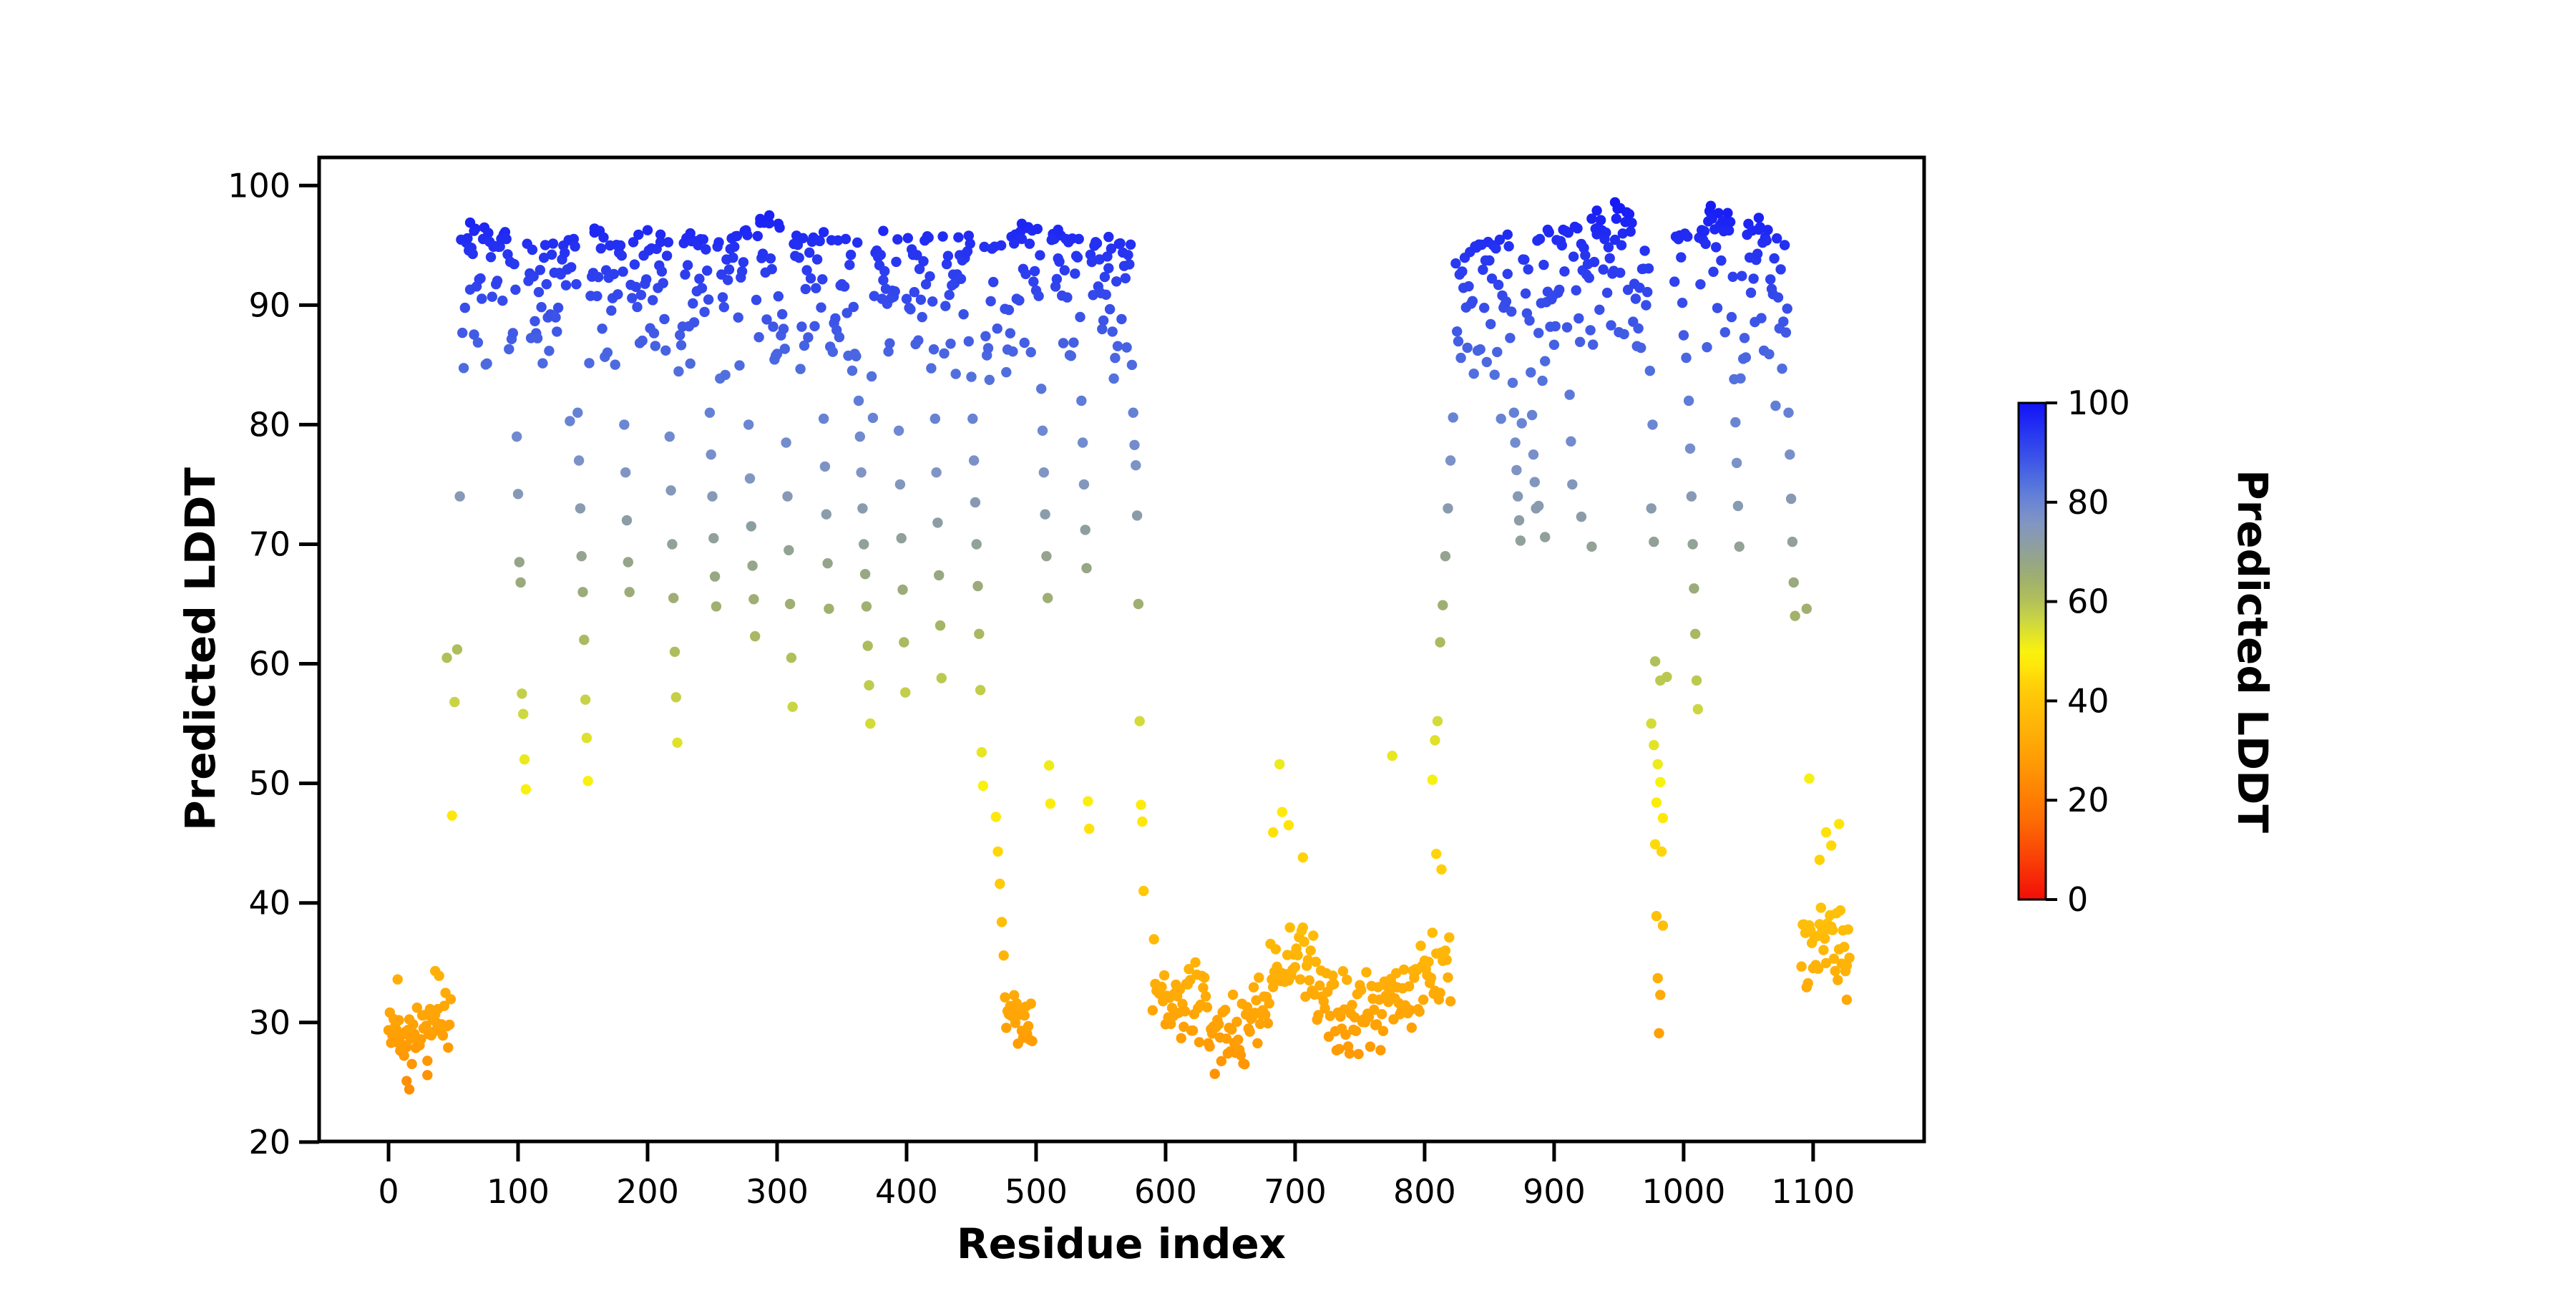 The height and width of the screenshot is (1291, 2576). What do you see at coordinates (273, 663) in the screenshot?
I see `y-axis: 20 30 40 50 60 70 80 90 100` at bounding box center [273, 663].